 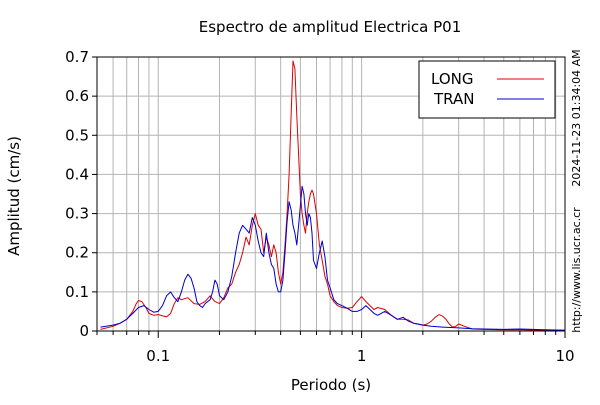 I want to click on legend-box, so click(x=487, y=89).